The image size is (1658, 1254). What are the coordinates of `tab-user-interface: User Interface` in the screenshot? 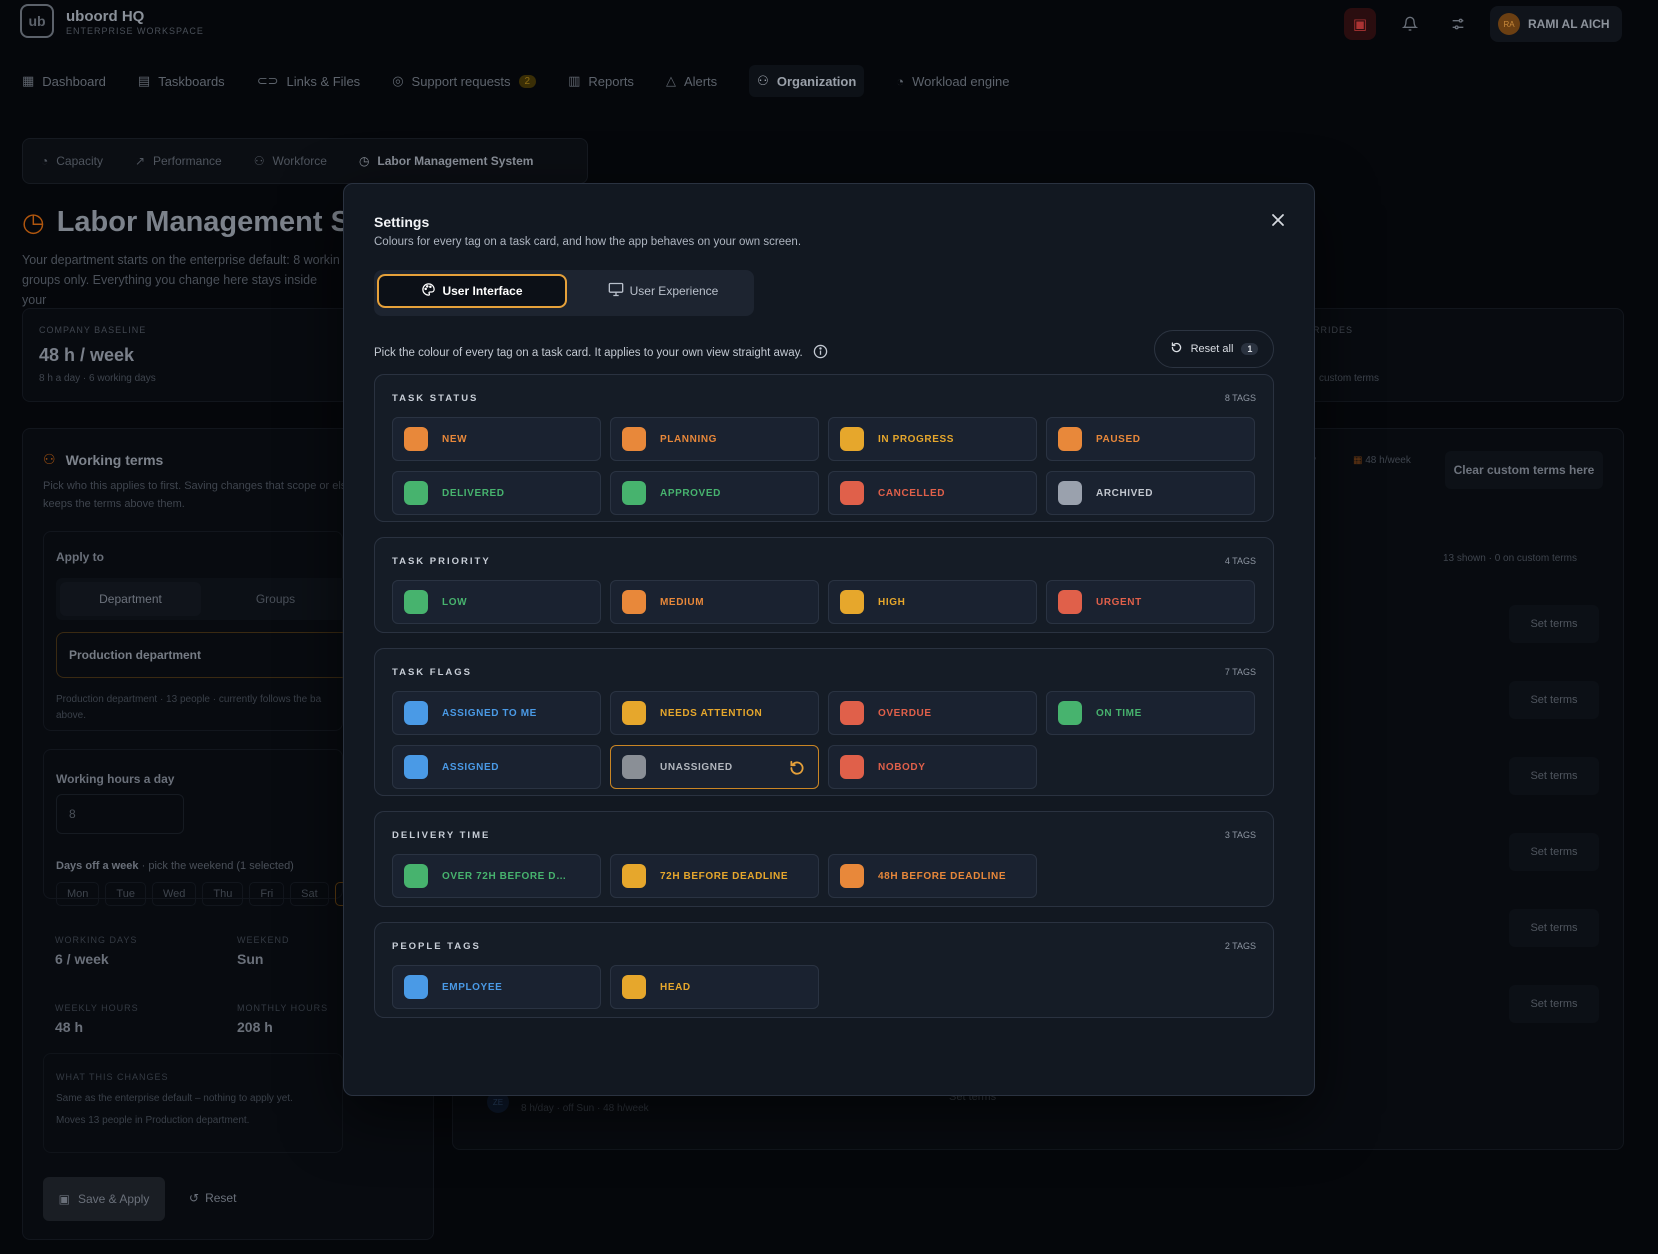 It's located at (472, 291).